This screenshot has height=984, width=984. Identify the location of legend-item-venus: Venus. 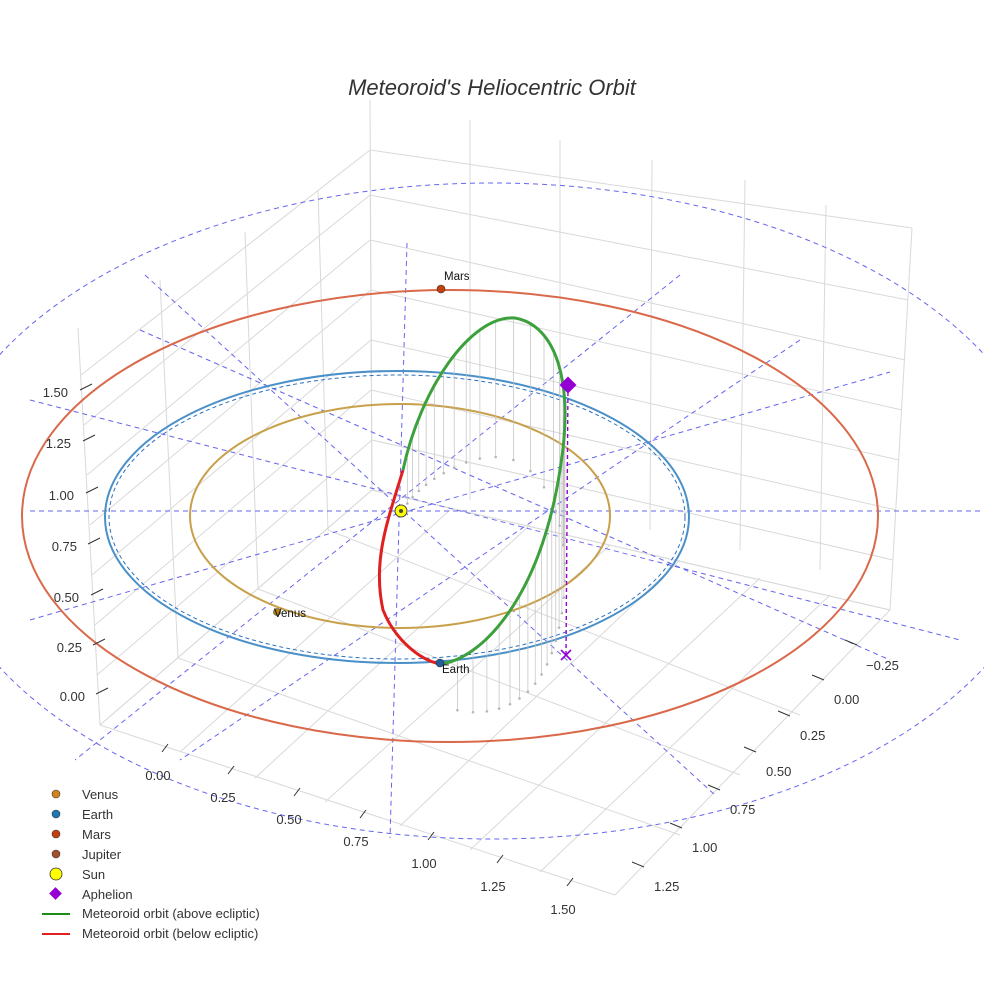
(85, 794).